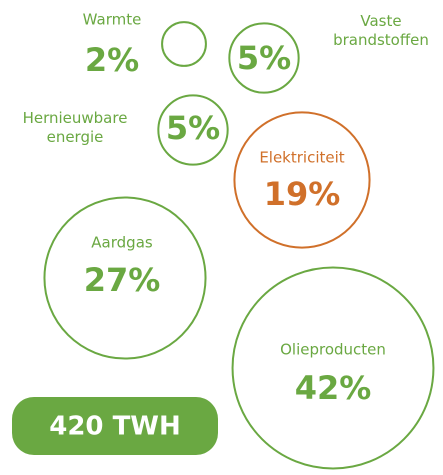 This screenshot has width=443, height=475. Describe the element at coordinates (112, 60) in the screenshot. I see `value-label: 2%` at that location.